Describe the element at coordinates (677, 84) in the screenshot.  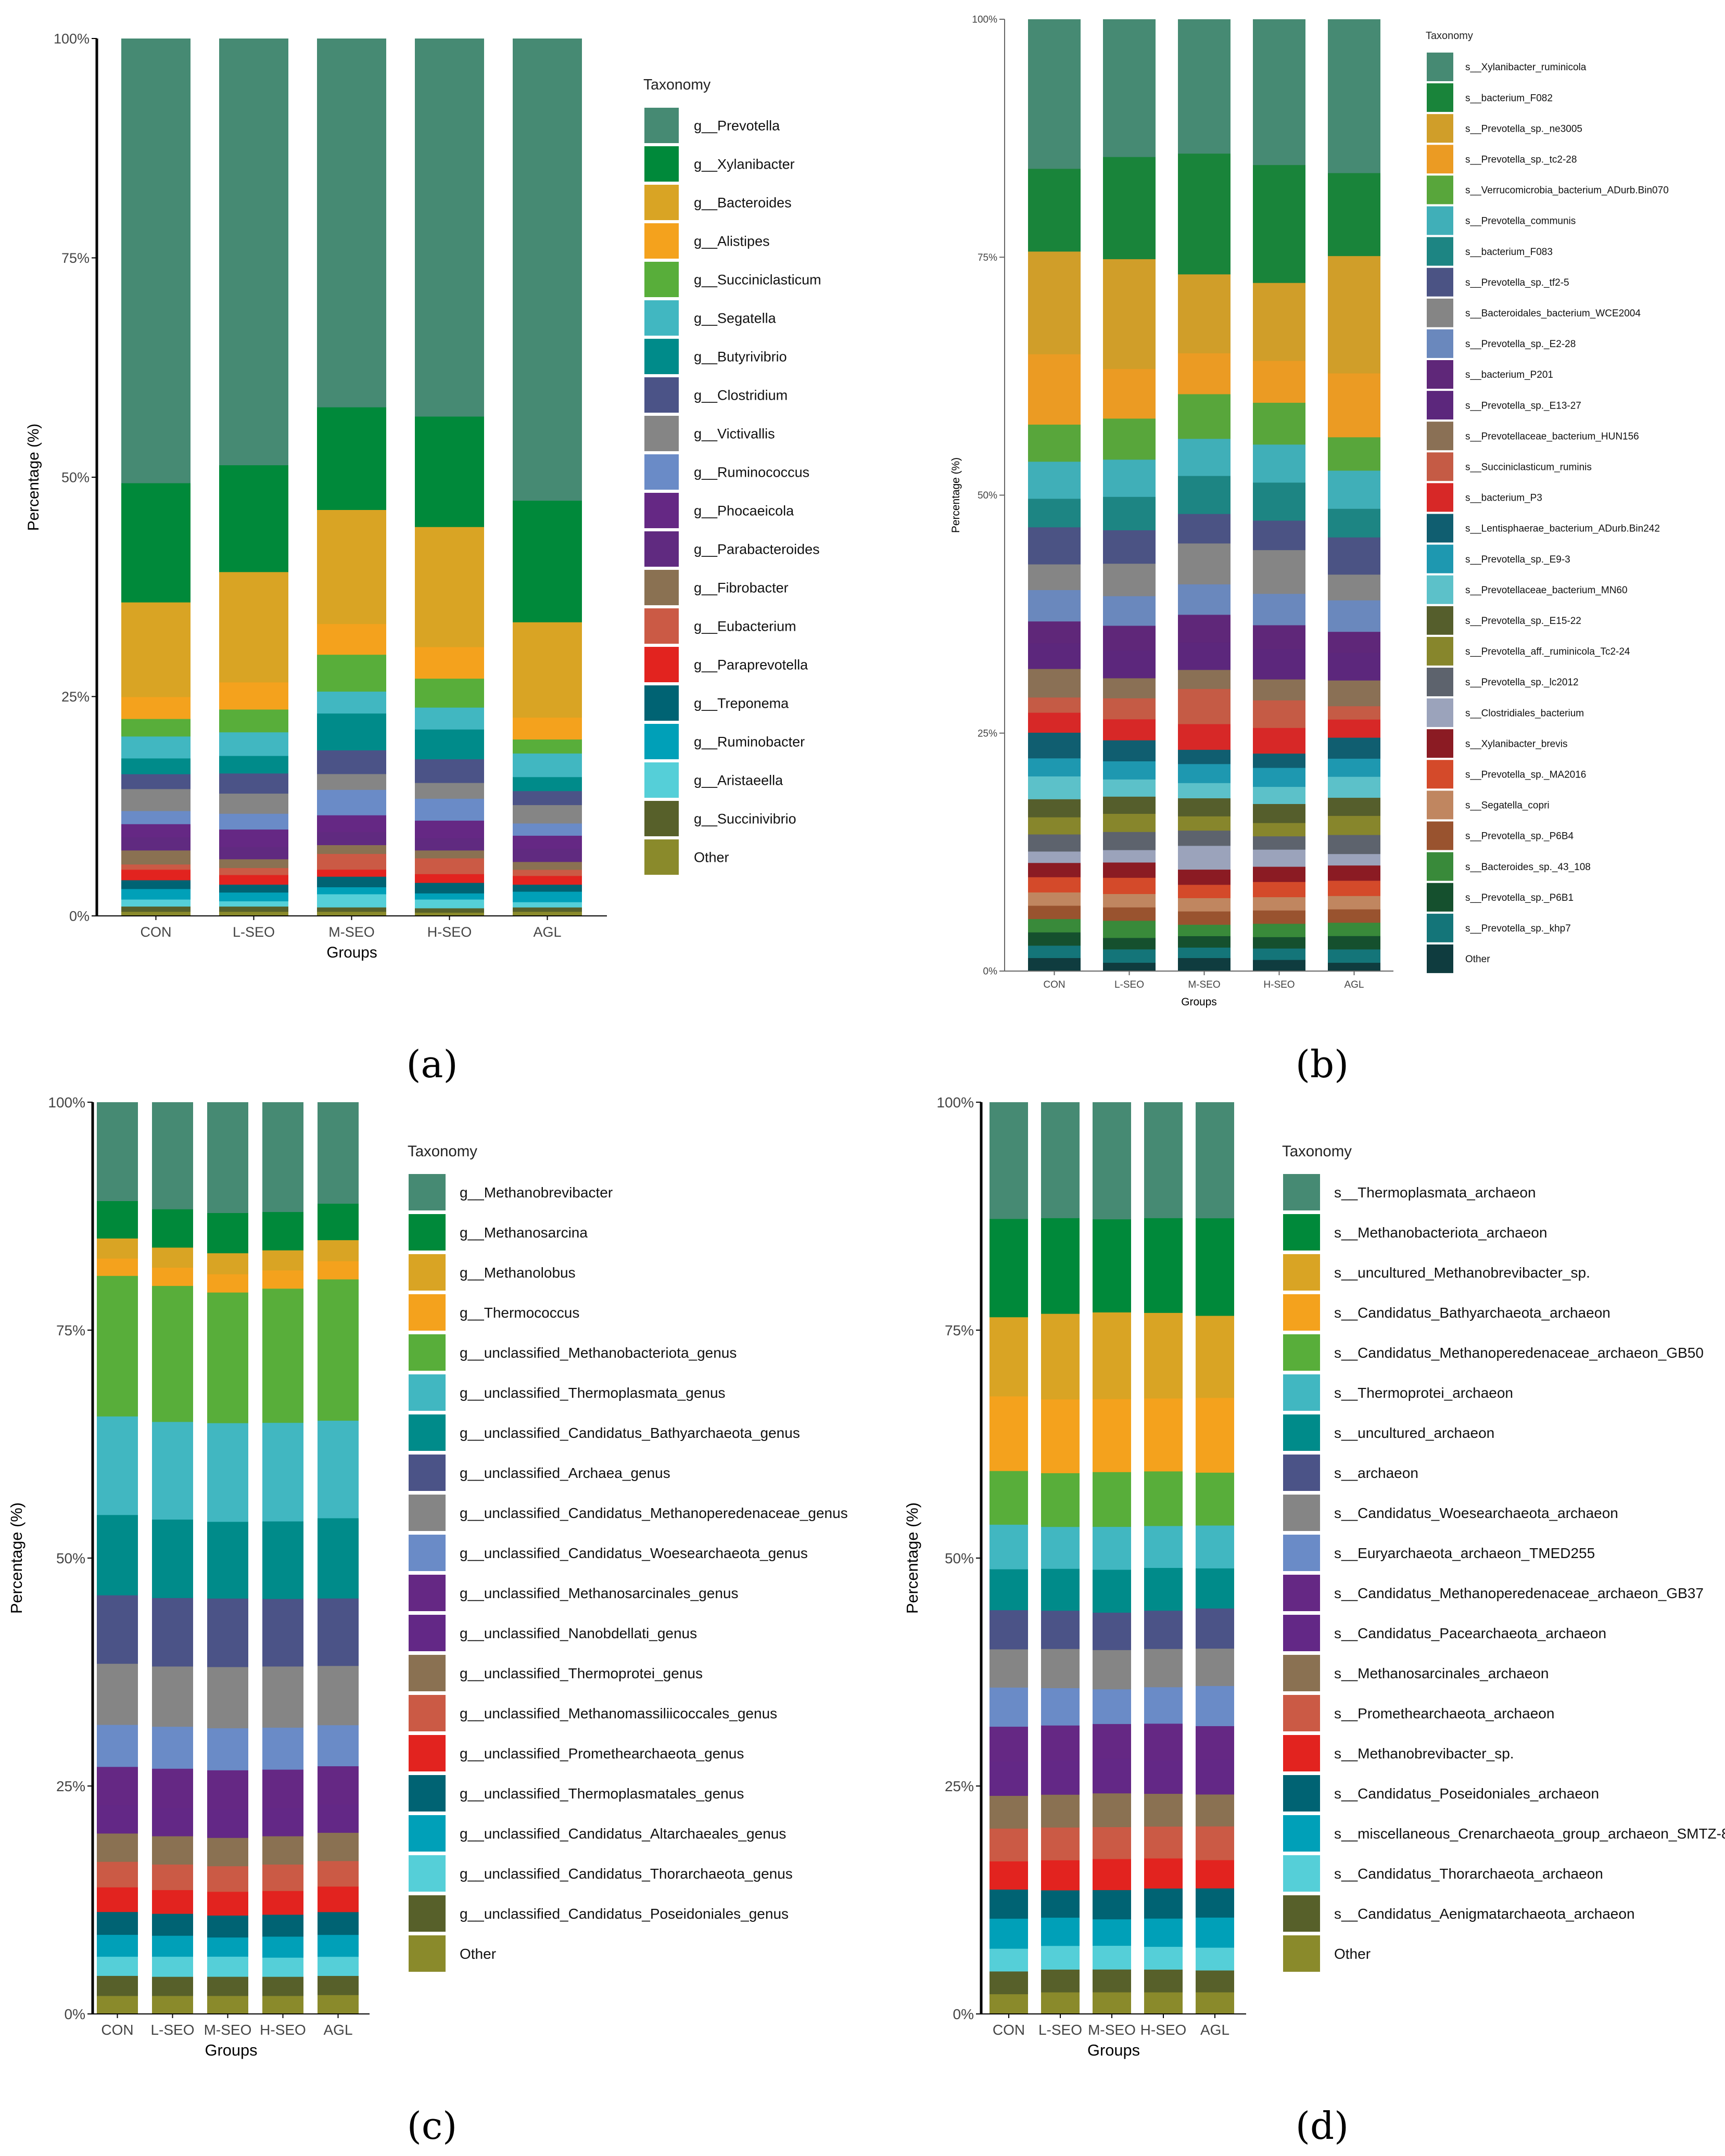
I see `legend-title: Taxonomy` at that location.